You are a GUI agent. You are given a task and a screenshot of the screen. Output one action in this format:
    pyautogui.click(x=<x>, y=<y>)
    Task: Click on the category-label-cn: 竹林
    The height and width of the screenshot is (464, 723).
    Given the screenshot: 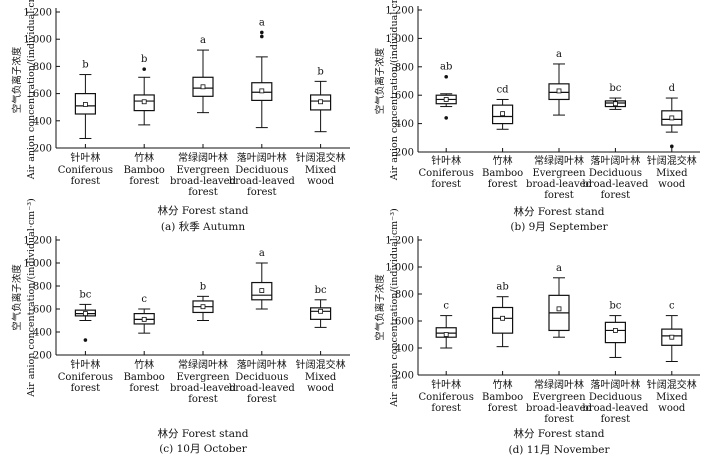 What is the action you would take?
    pyautogui.click(x=503, y=160)
    